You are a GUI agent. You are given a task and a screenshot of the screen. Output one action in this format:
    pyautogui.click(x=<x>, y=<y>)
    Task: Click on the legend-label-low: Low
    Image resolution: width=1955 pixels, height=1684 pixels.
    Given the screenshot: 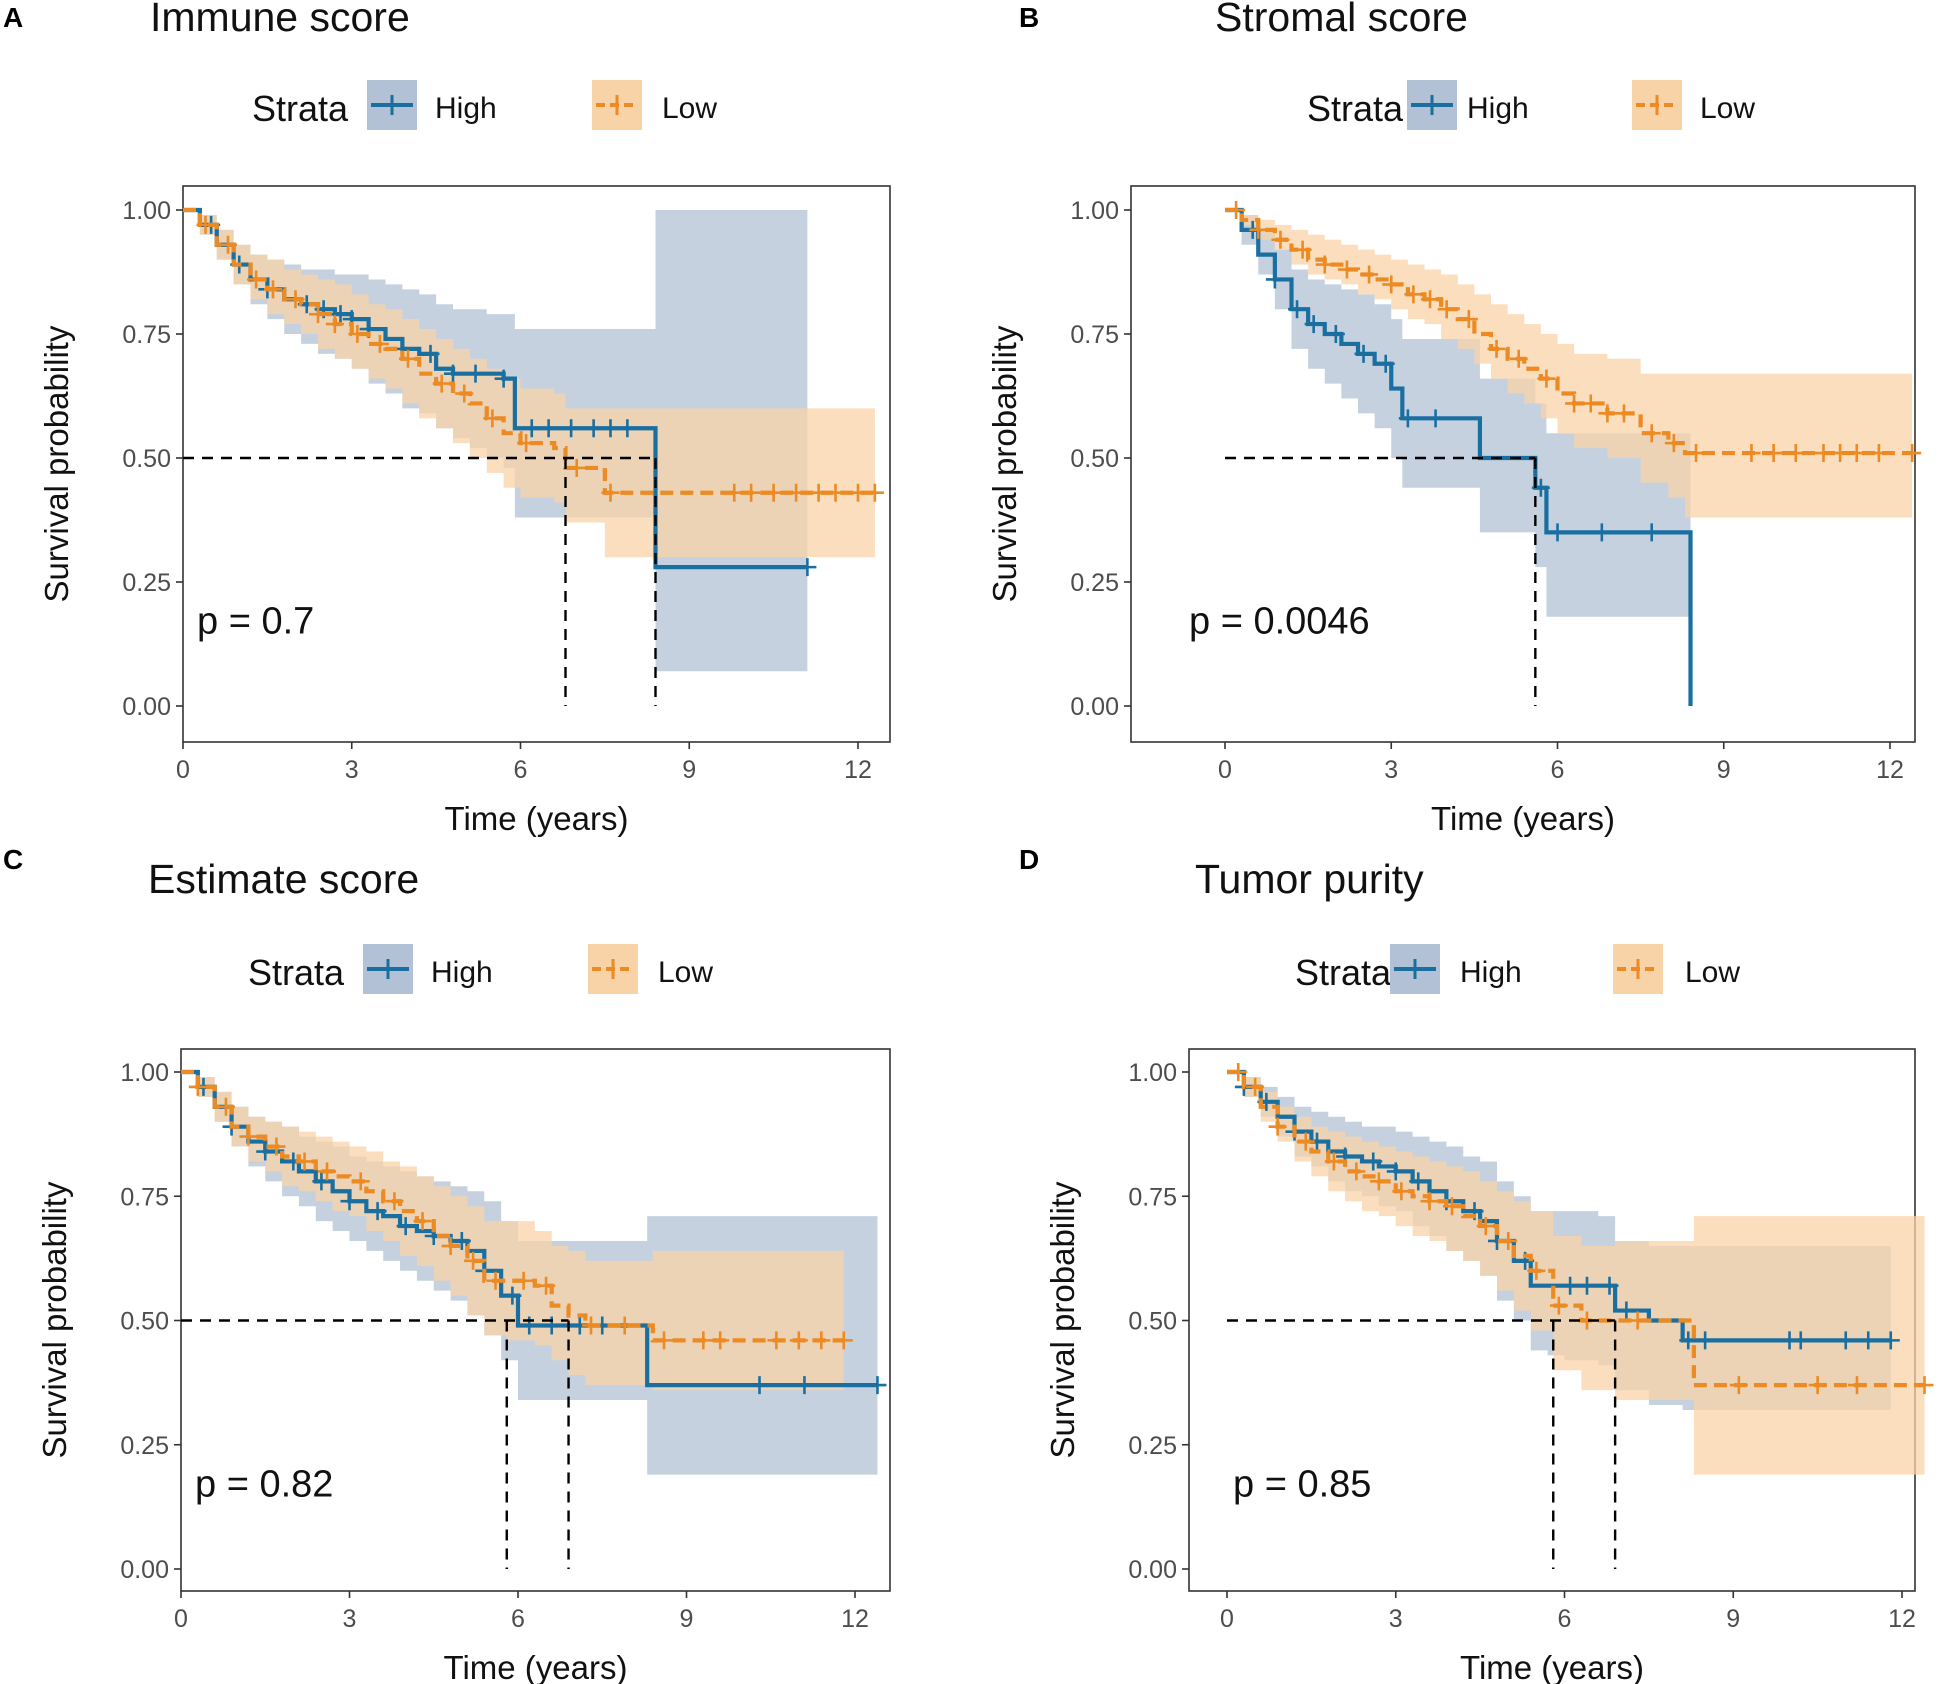 What is the action you would take?
    pyautogui.click(x=1713, y=972)
    